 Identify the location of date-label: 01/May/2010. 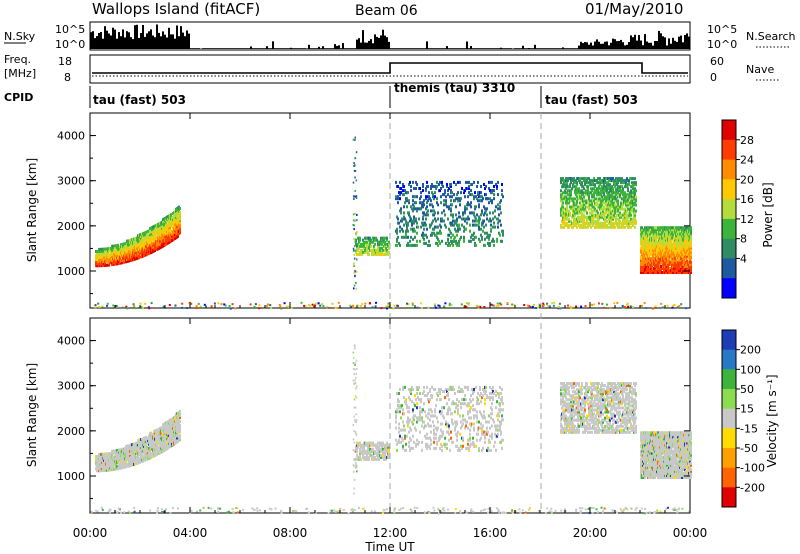
(634, 9).